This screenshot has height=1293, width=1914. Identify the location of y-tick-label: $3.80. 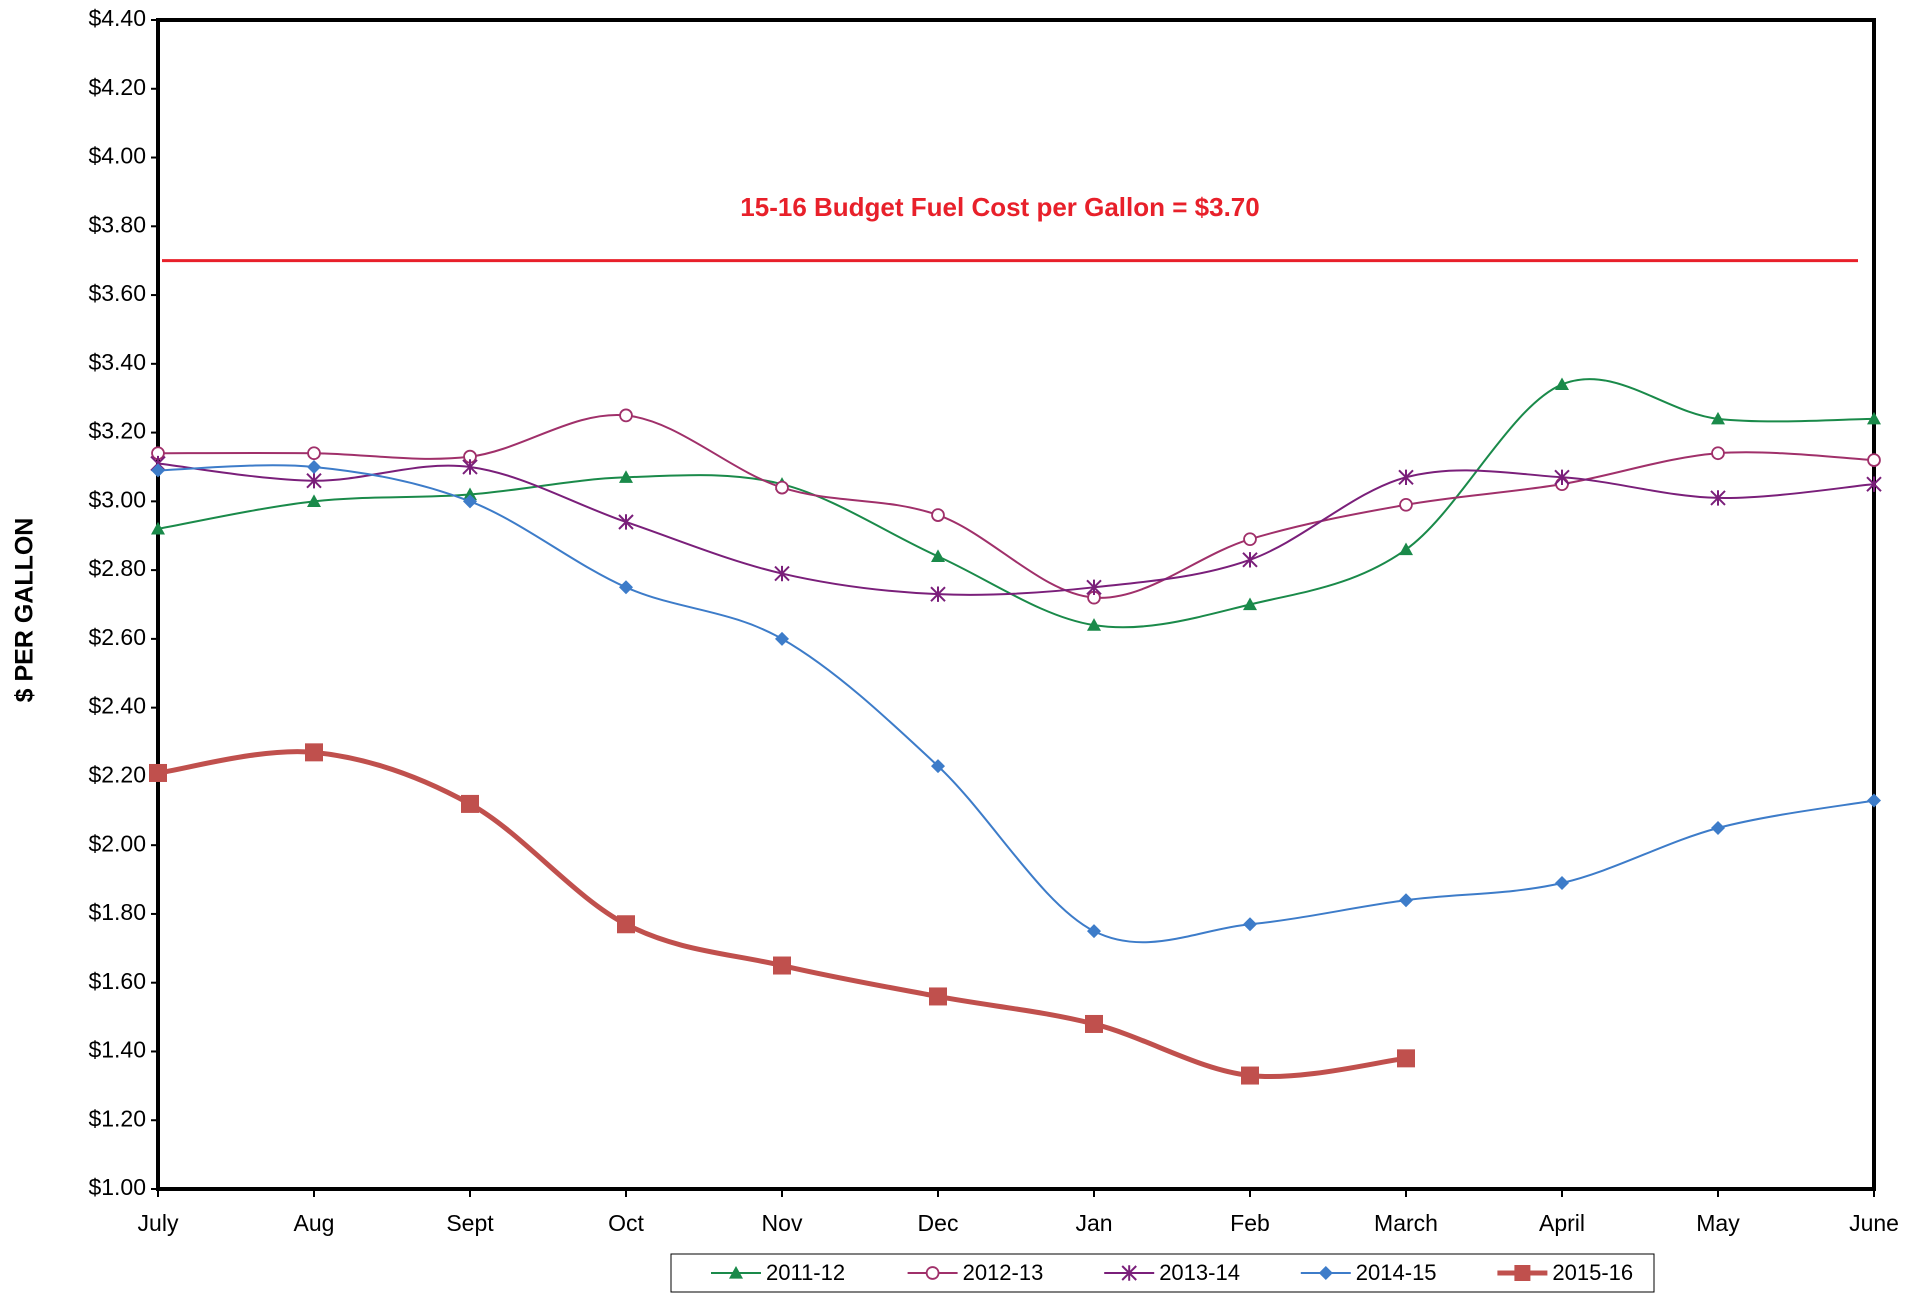
(117, 224).